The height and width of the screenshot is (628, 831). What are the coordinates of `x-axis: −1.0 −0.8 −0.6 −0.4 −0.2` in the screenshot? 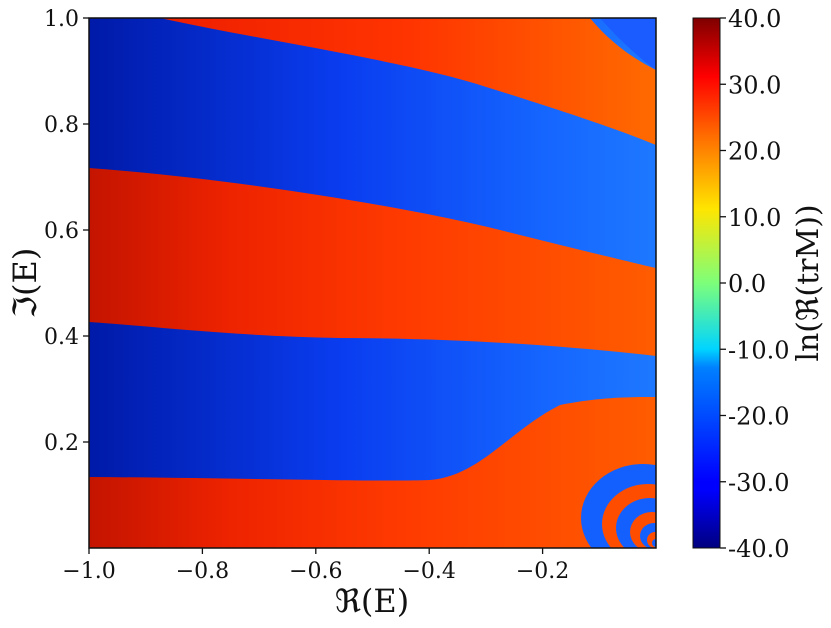 It's located at (315, 566).